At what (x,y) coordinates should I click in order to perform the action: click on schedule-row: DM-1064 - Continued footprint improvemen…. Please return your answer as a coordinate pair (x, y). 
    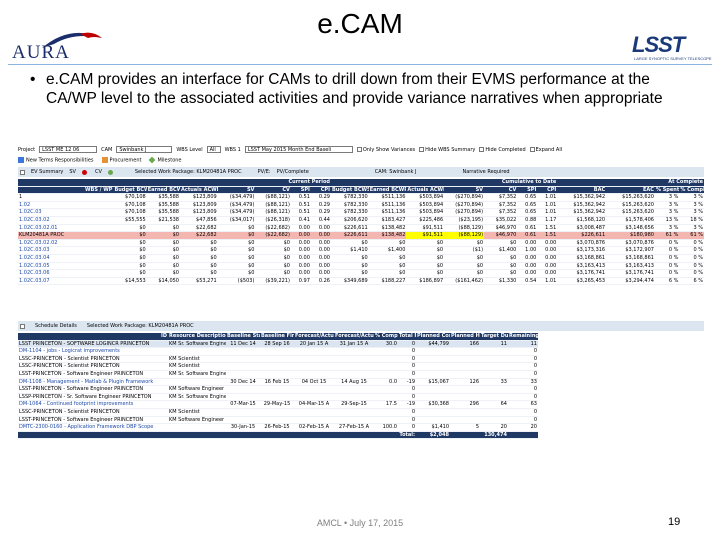
    Looking at the image, I should click on (278, 404).